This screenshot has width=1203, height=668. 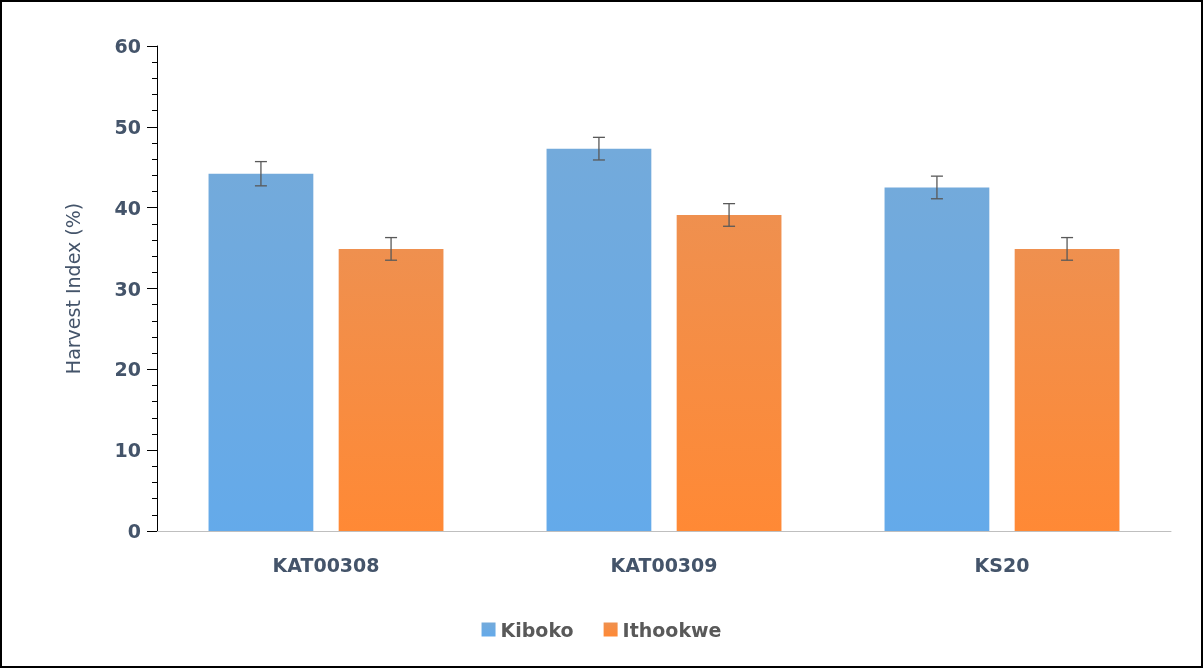 I want to click on y-tick-label: 50, so click(x=127, y=126).